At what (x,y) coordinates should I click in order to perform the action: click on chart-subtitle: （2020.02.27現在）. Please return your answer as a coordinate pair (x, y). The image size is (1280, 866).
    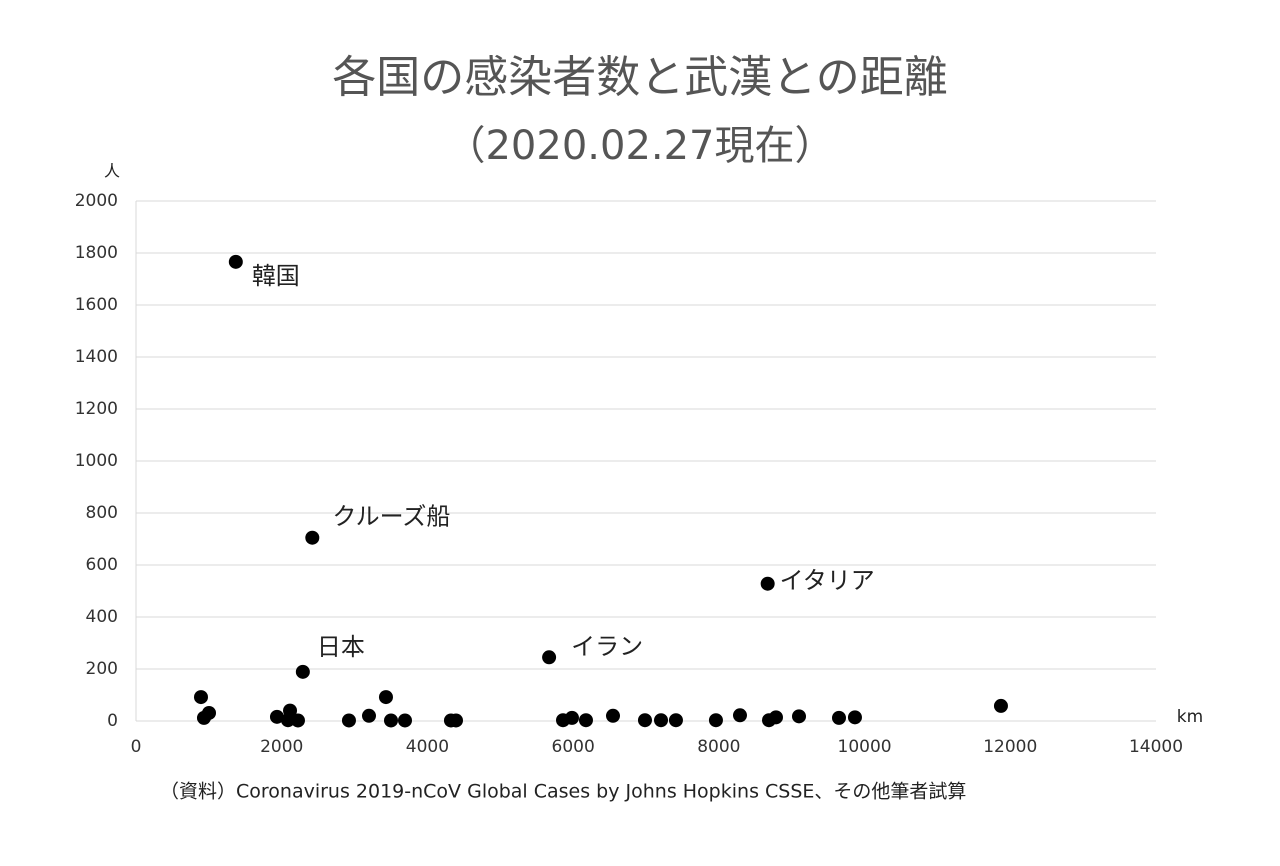
    Looking at the image, I should click on (639, 146).